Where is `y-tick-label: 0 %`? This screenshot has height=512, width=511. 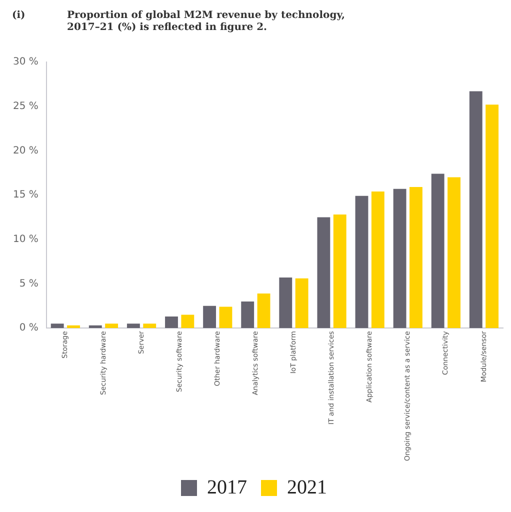 y-tick-label: 0 % is located at coordinates (28, 328).